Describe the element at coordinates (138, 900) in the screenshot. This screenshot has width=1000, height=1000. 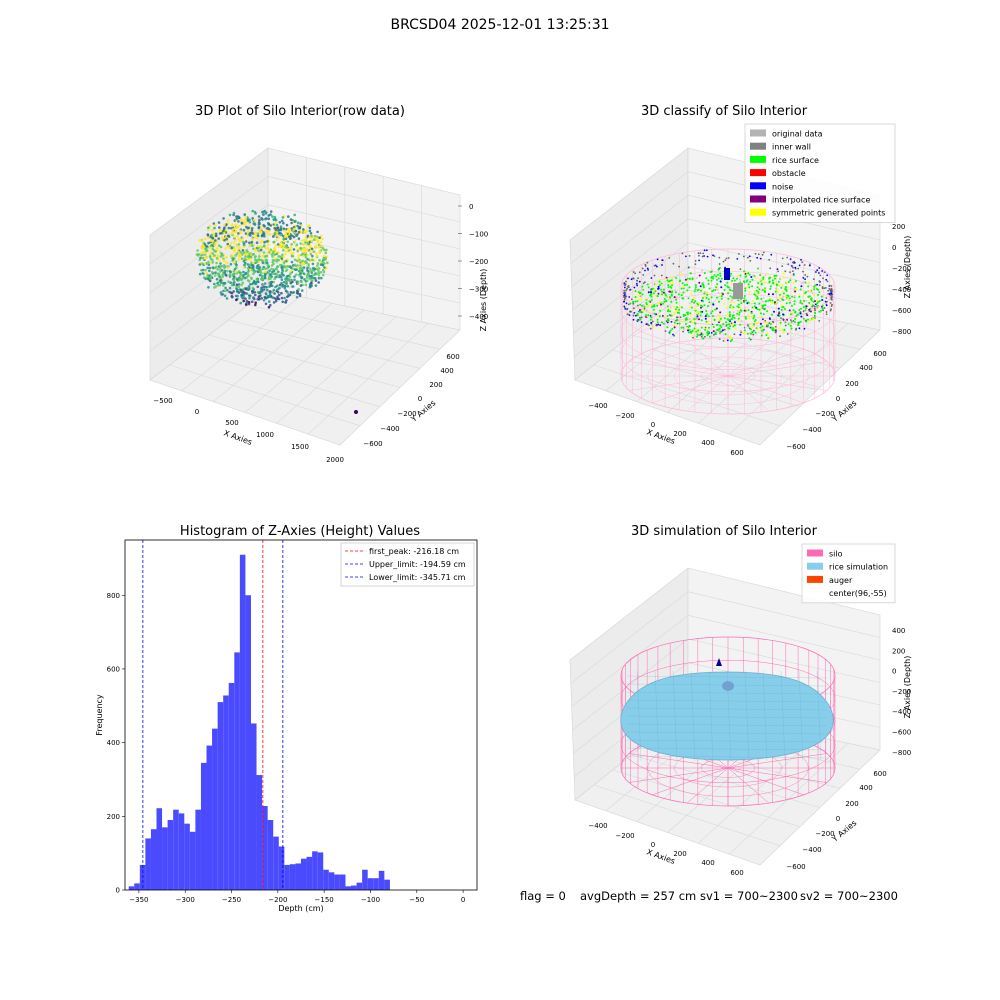
I see `x-tick-label: −350` at that location.